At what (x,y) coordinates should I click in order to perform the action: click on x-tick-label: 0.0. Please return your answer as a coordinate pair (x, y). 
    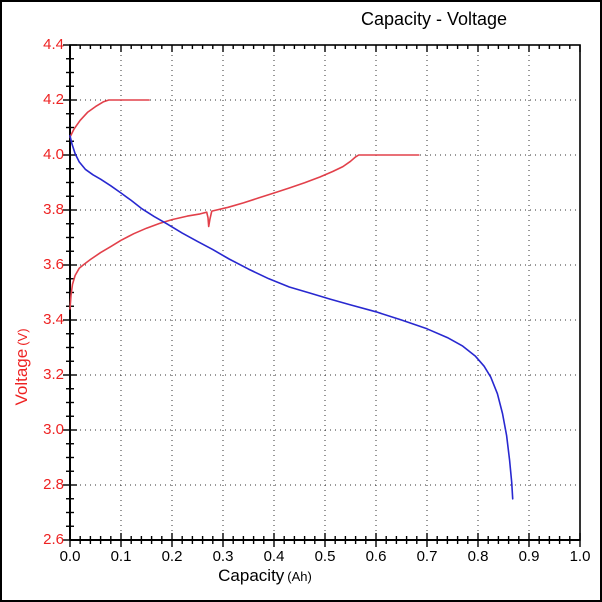
    Looking at the image, I should click on (70, 556).